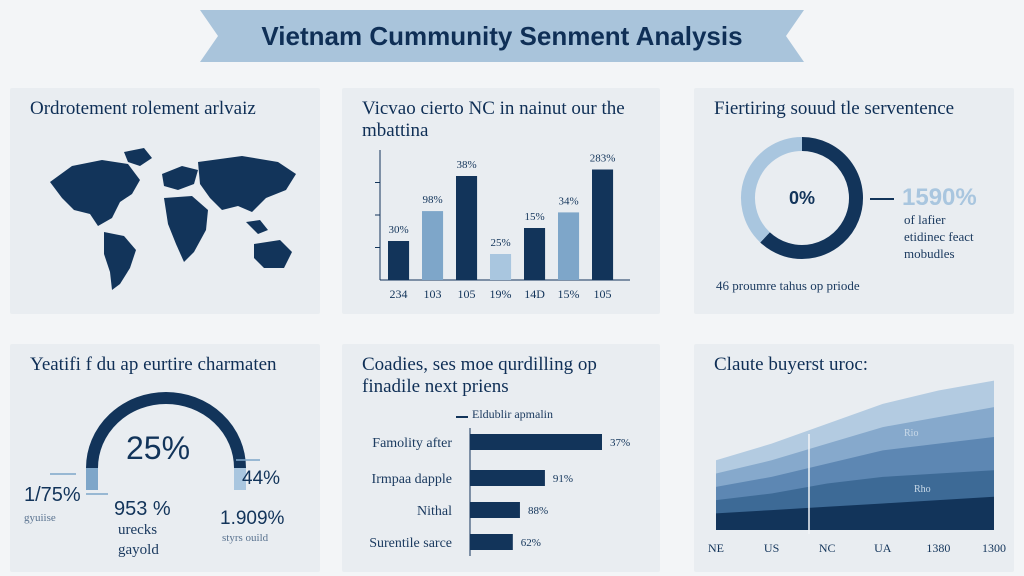 The height and width of the screenshot is (576, 1024). I want to click on world-map, so click(173, 219).